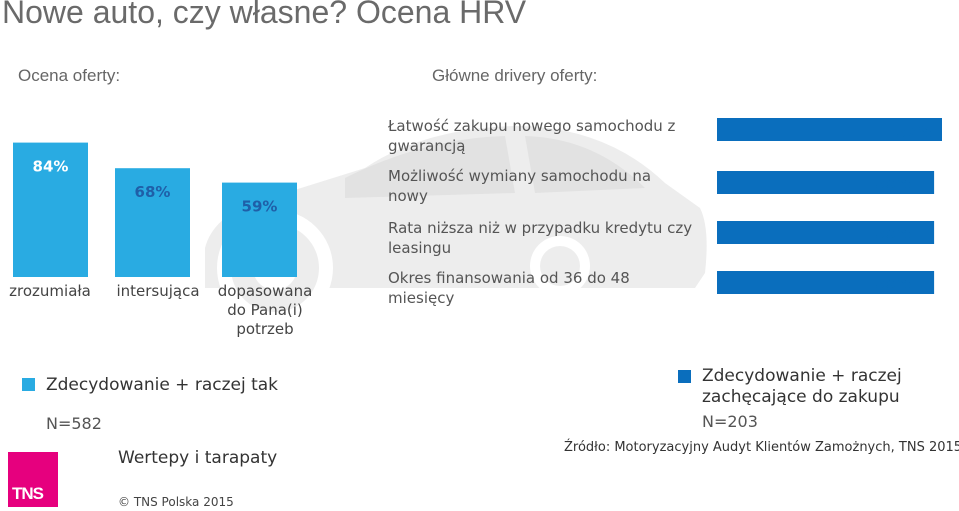 The height and width of the screenshot is (511, 959). Describe the element at coordinates (265, 310) in the screenshot. I see `category-label-3: dopasowana do Pana(i) potrzeb` at that location.